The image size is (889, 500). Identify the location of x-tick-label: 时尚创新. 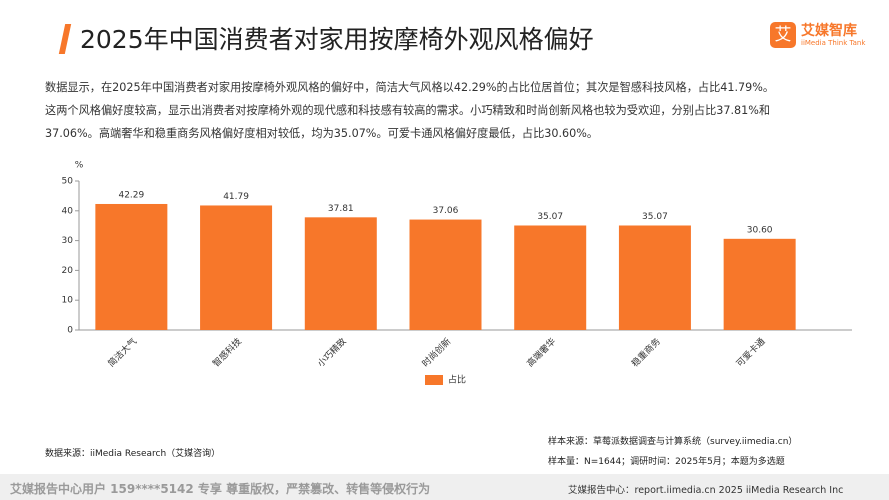
(436, 352).